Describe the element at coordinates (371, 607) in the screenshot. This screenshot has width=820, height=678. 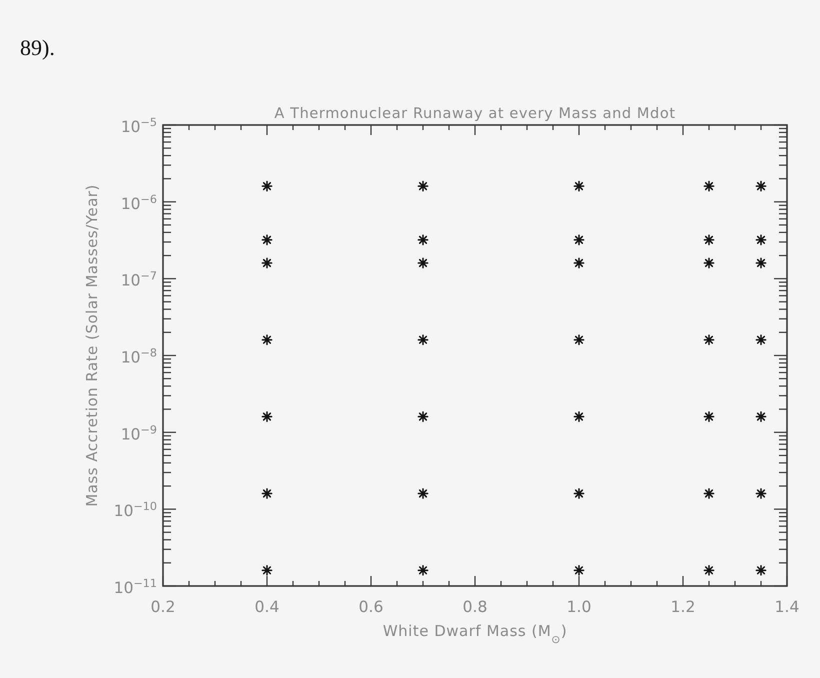
I see `x-tick-label: 0.6` at that location.